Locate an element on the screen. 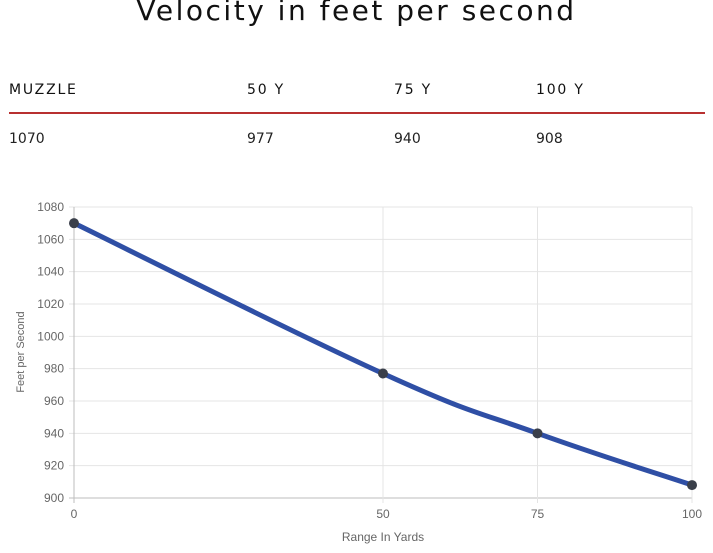  x-tick-label: 0 is located at coordinates (74, 514).